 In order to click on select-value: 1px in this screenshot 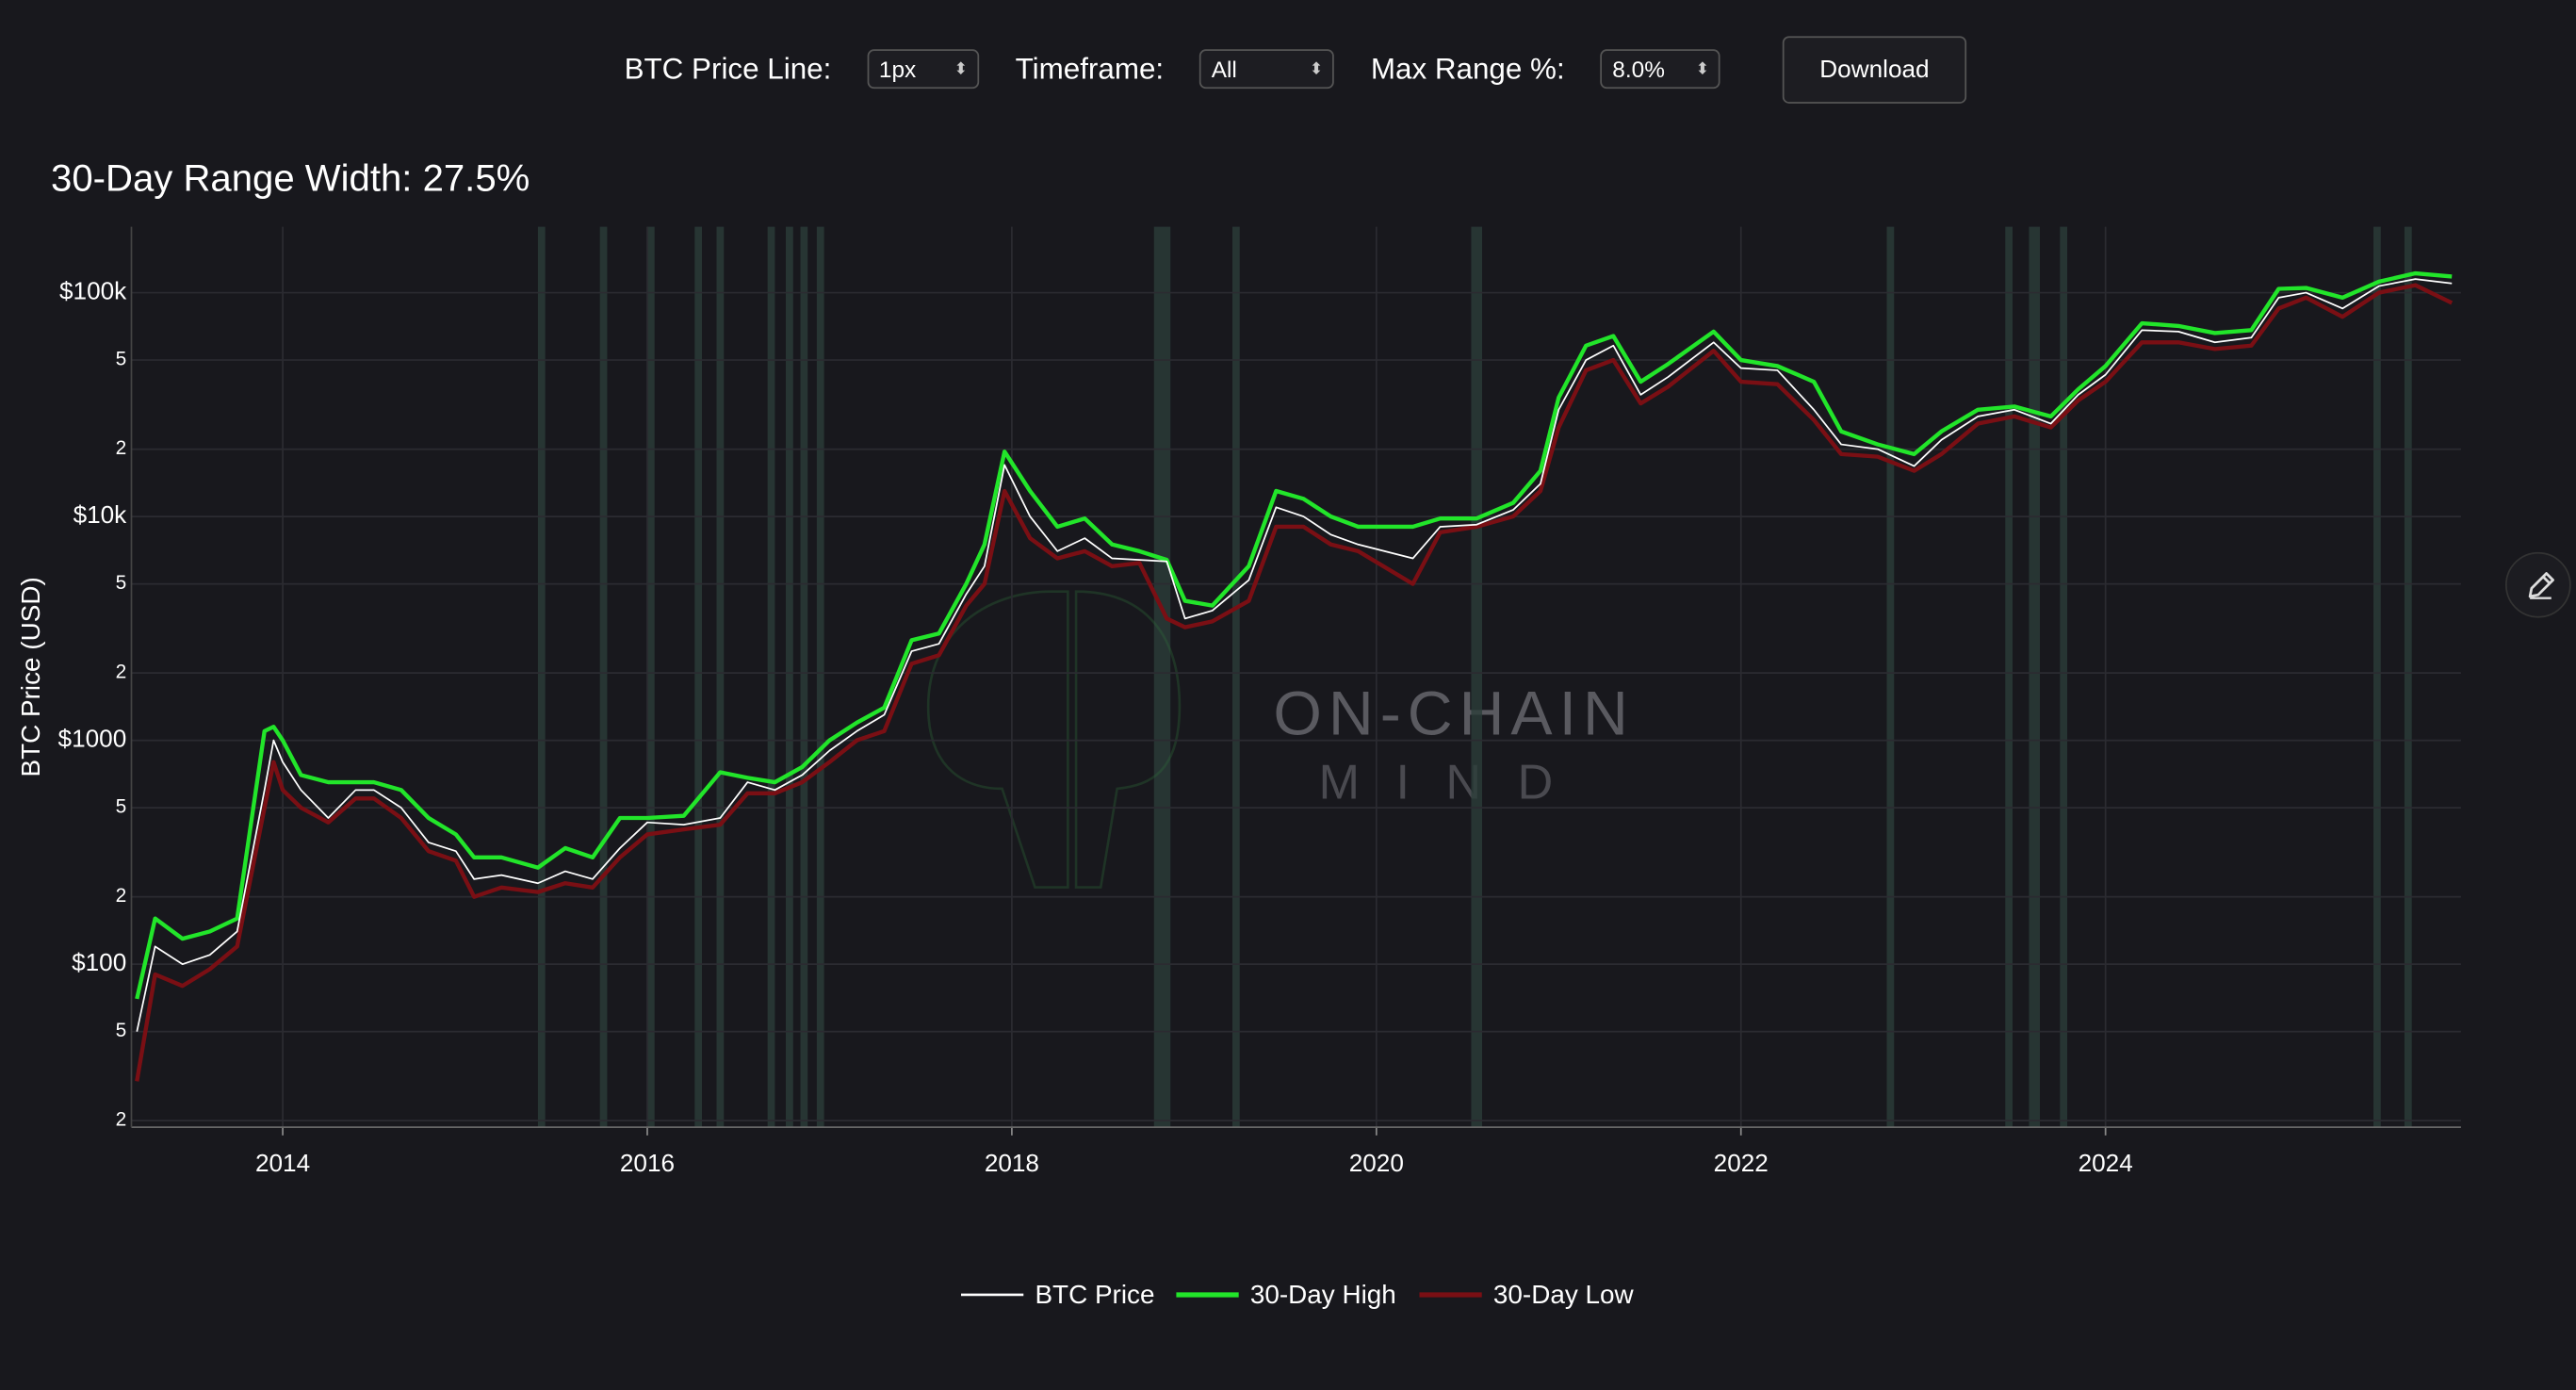, I will do `click(897, 69)`.